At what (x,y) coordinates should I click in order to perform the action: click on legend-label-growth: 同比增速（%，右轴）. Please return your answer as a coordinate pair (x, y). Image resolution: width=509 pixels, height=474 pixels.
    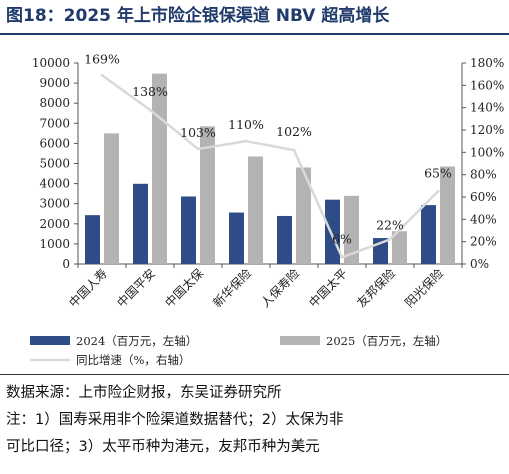
    Looking at the image, I should click on (133, 360).